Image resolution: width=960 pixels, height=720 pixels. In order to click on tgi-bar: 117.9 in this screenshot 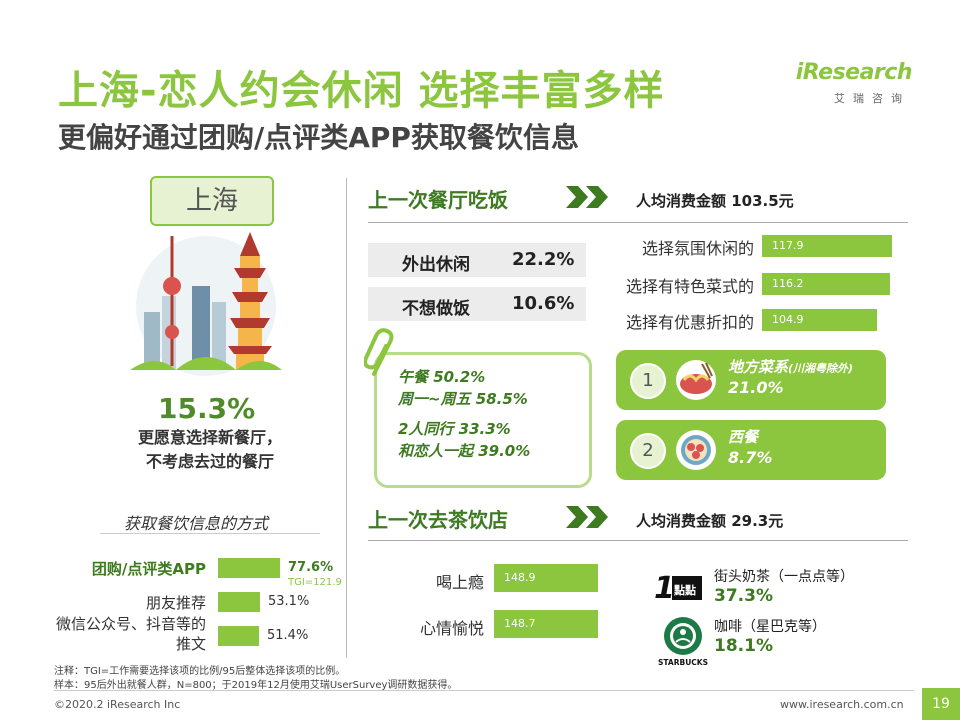, I will do `click(827, 246)`.